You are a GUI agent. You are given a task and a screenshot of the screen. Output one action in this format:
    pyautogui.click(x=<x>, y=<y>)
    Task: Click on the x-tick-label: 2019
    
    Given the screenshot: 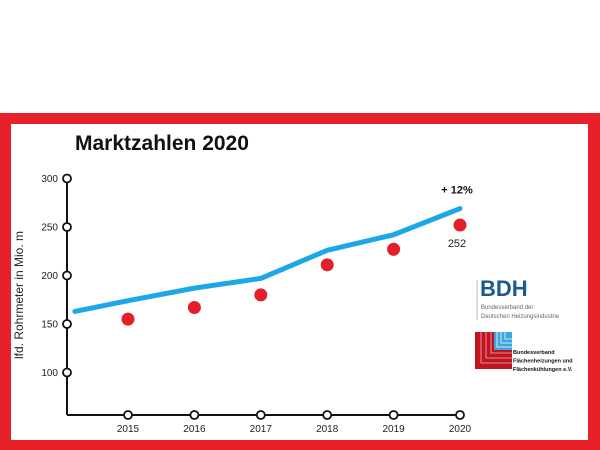 What is the action you would take?
    pyautogui.click(x=393, y=429)
    